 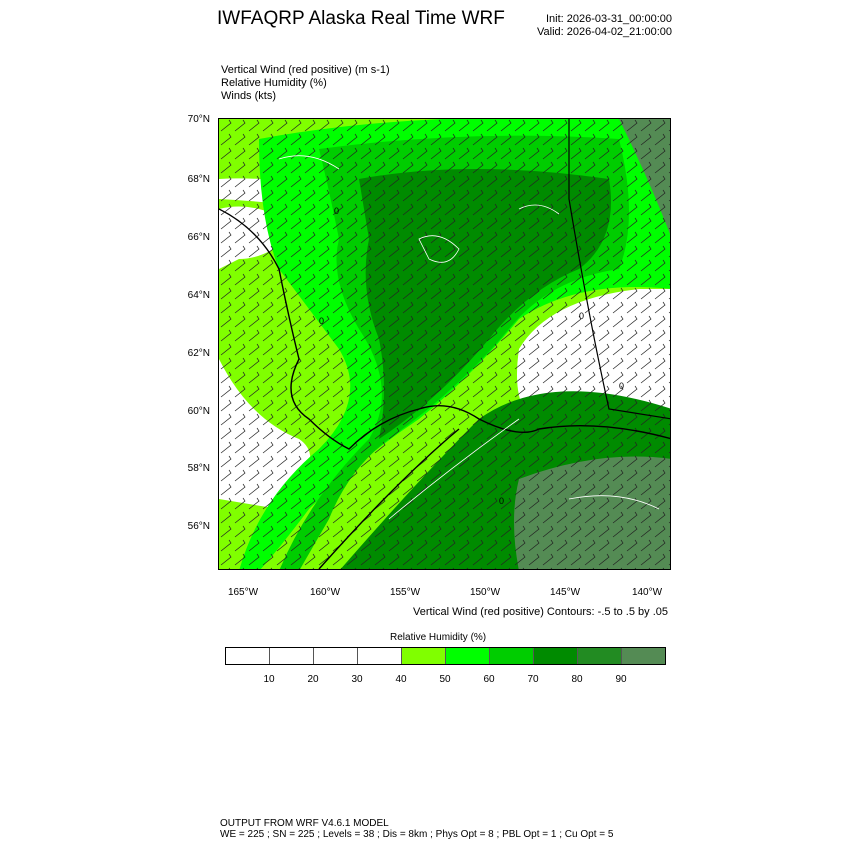 What do you see at coordinates (198, 237) in the screenshot?
I see `lat-label: 66°N` at bounding box center [198, 237].